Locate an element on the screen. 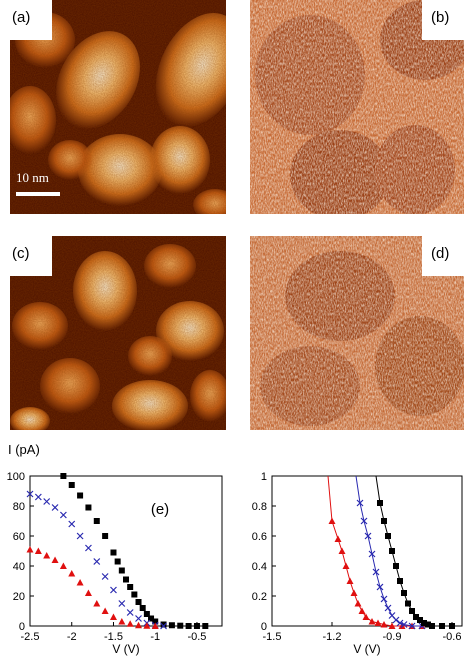 Image resolution: width=474 pixels, height=671 pixels. panel-b-current-map: (b) is located at coordinates (357, 107).